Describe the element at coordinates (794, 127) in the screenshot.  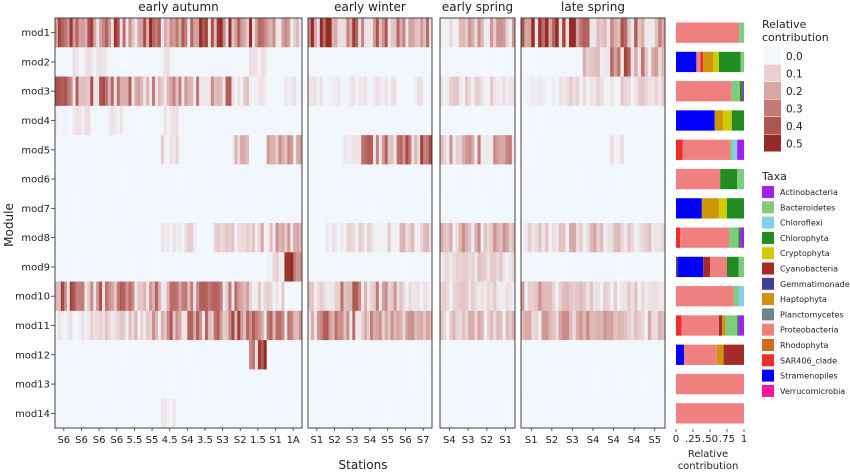
I see `scale-label: 0.4` at that location.